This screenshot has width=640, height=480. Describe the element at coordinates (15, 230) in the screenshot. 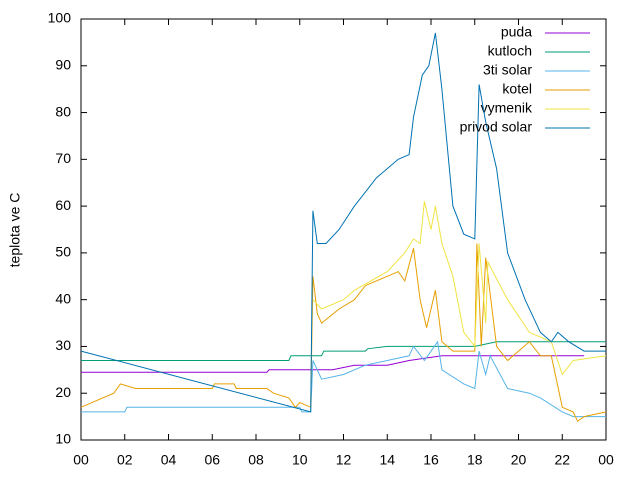

I see `y-axis-label: teplota ve C` at that location.